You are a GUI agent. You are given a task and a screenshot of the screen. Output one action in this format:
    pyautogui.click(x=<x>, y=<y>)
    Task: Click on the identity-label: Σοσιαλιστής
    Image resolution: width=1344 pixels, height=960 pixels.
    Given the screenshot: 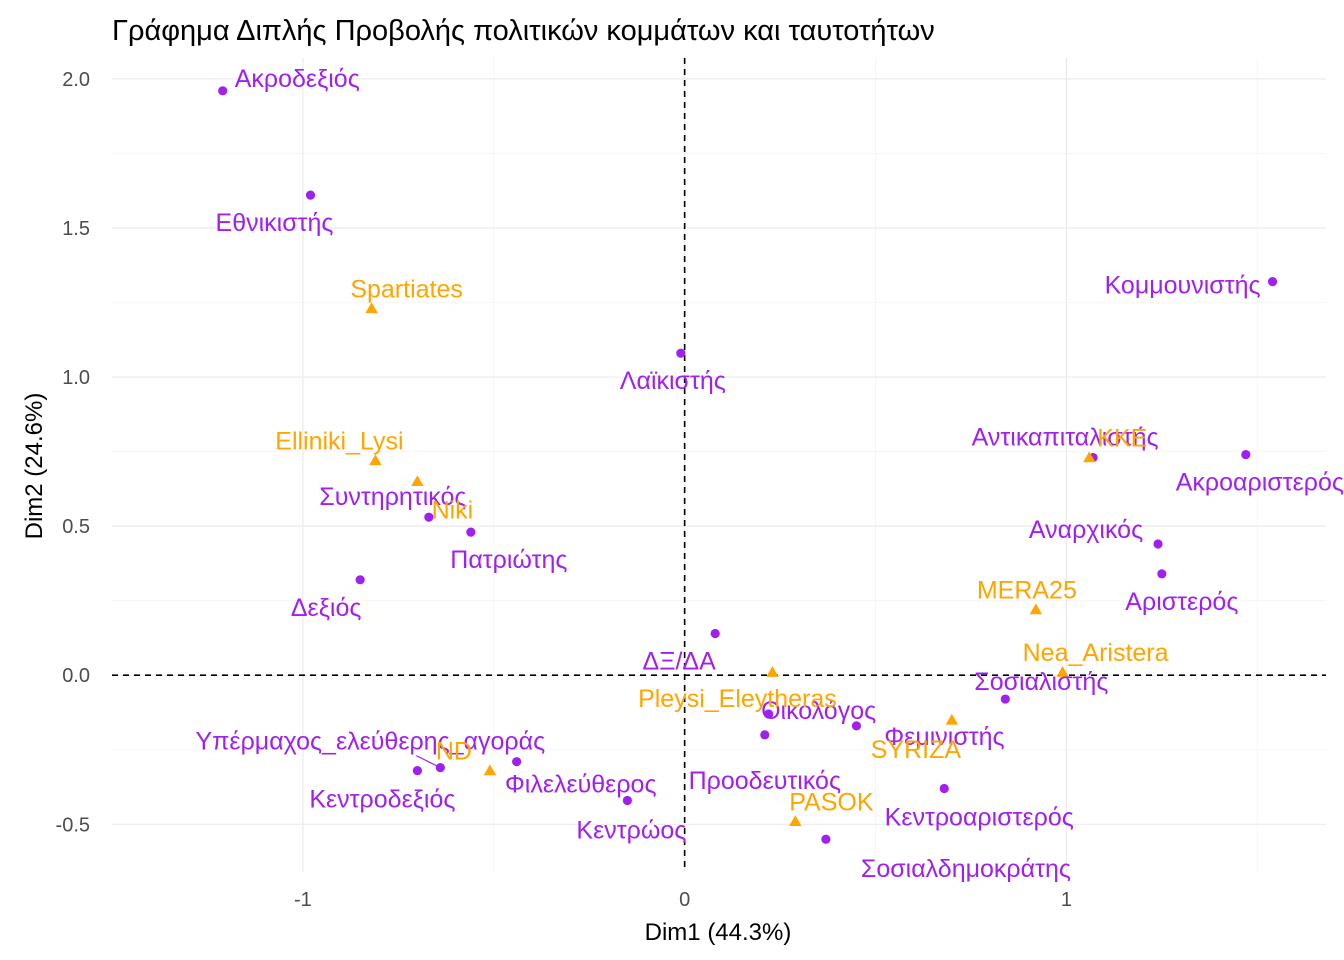 What is the action you would take?
    pyautogui.click(x=1041, y=682)
    